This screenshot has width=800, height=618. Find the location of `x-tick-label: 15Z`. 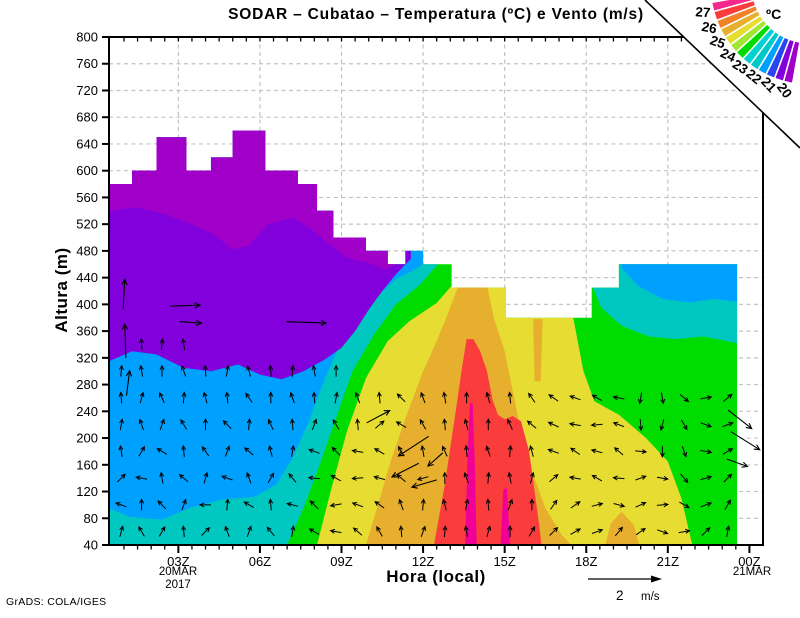

x-tick-label: 15Z is located at coordinates (504, 561).